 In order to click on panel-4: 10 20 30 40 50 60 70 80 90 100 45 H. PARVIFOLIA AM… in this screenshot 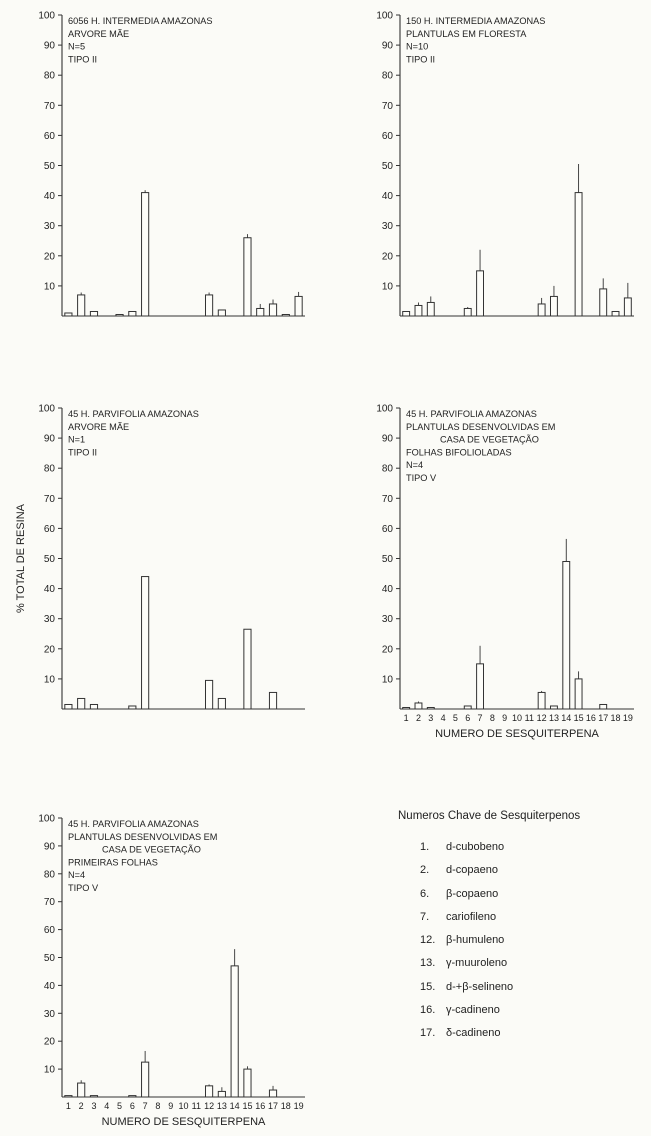, I will do `click(505, 572)`.